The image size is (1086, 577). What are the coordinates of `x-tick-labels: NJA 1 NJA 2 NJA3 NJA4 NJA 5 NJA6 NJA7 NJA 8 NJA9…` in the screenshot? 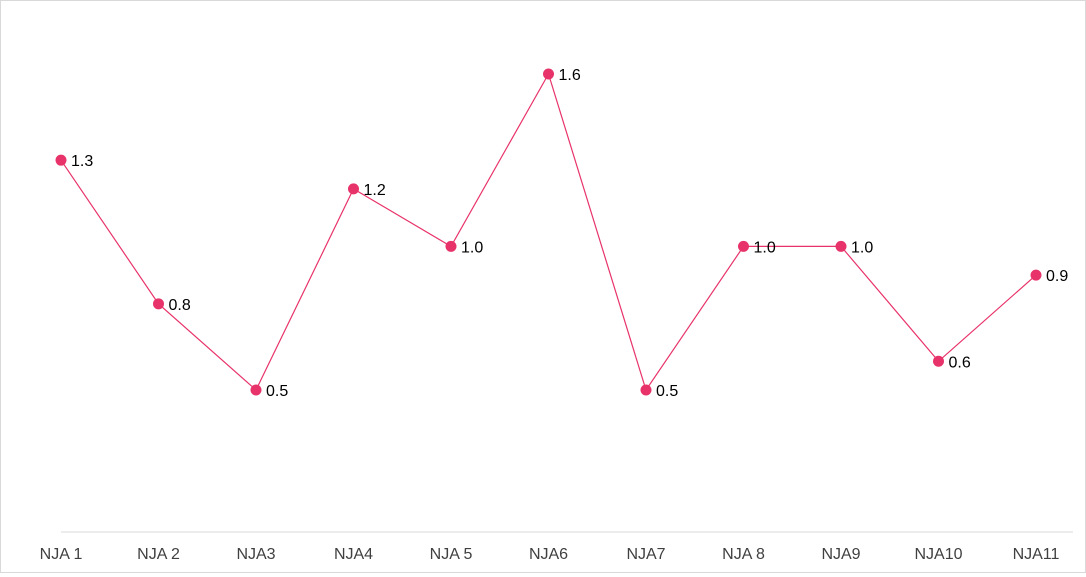 It's located at (550, 554).